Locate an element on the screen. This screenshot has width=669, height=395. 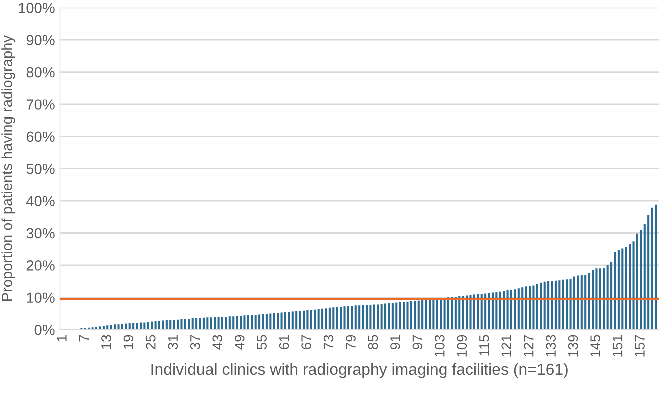
y-tick-label: 10% is located at coordinates (41, 298).